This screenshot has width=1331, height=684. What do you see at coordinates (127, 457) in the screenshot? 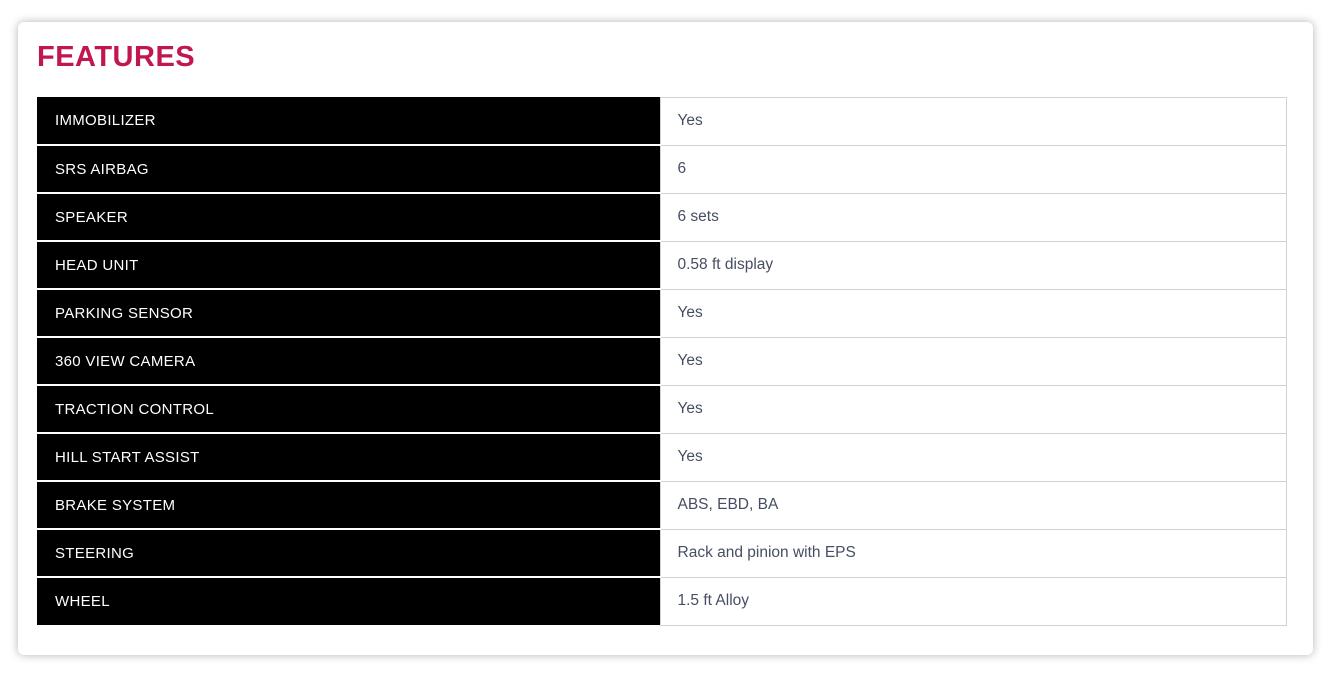
I see `feature-label: HILL START ASSIST` at bounding box center [127, 457].